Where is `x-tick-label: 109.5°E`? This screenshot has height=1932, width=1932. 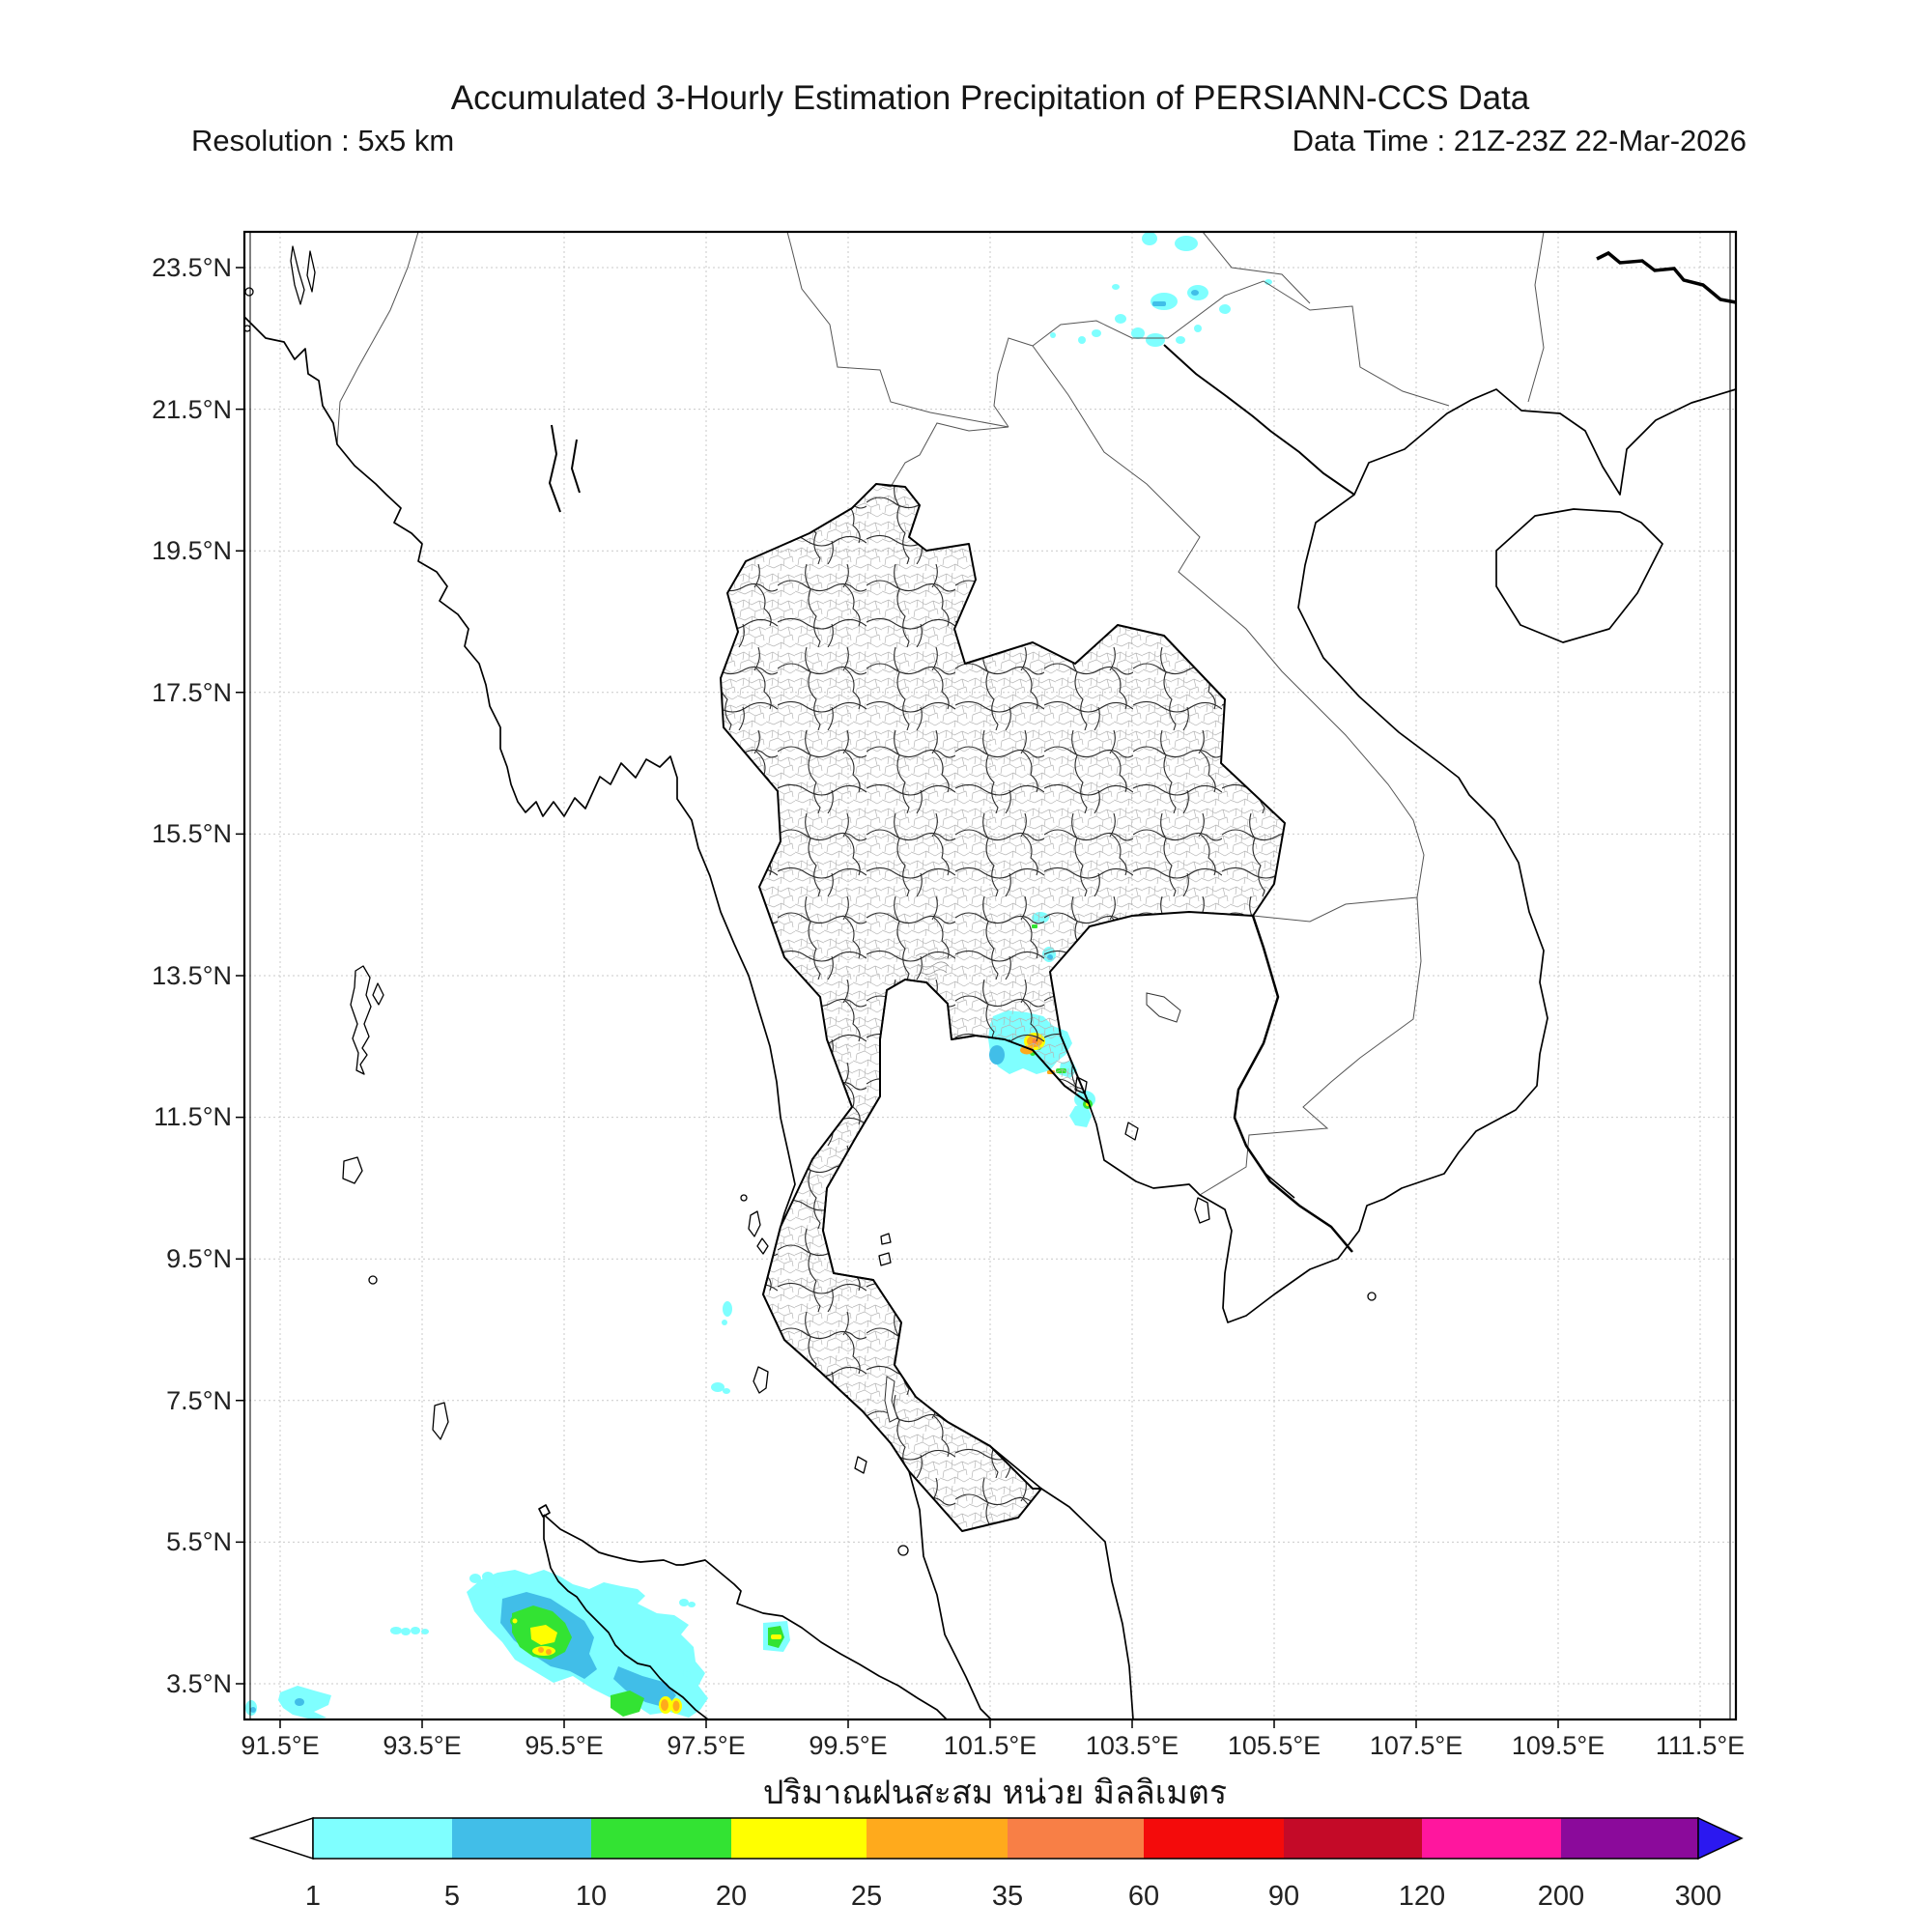
x-tick-label: 109.5°E is located at coordinates (1558, 1745).